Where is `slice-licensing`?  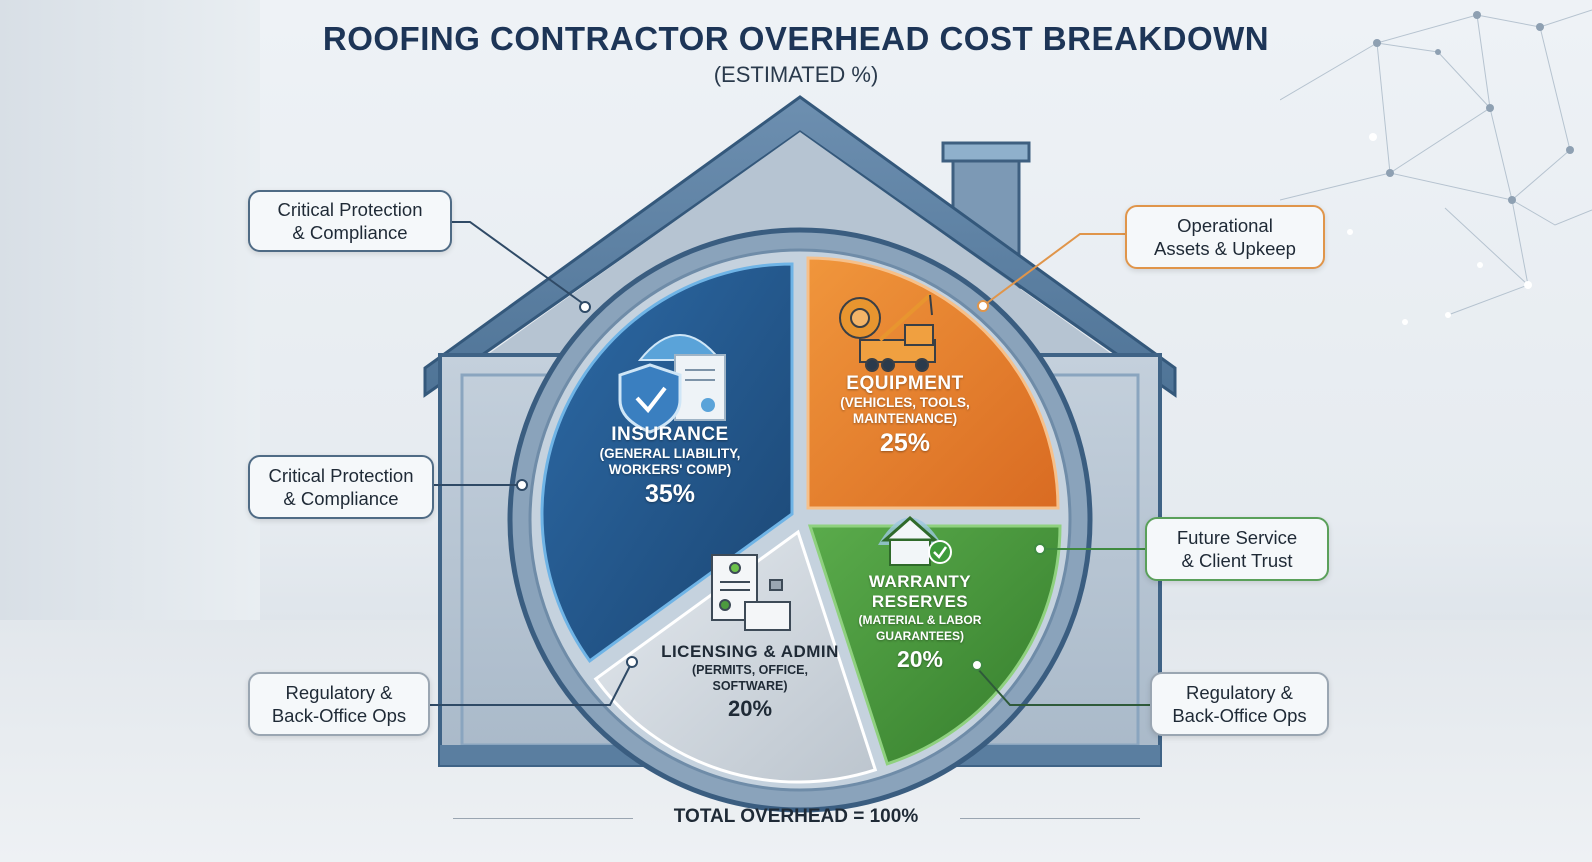 slice-licensing is located at coordinates (735, 656).